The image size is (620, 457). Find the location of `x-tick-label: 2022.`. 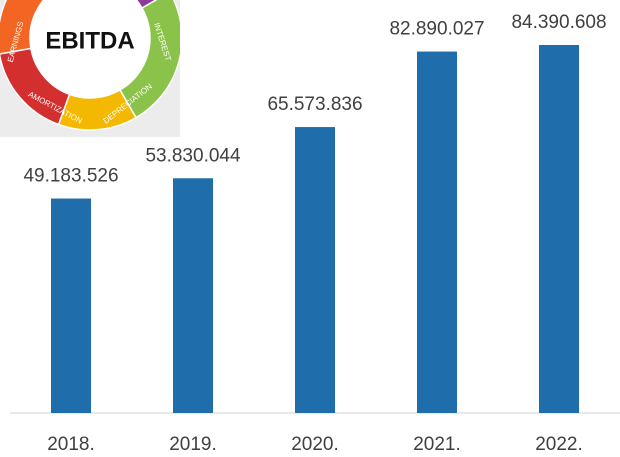

x-tick-label: 2022. is located at coordinates (559, 444).